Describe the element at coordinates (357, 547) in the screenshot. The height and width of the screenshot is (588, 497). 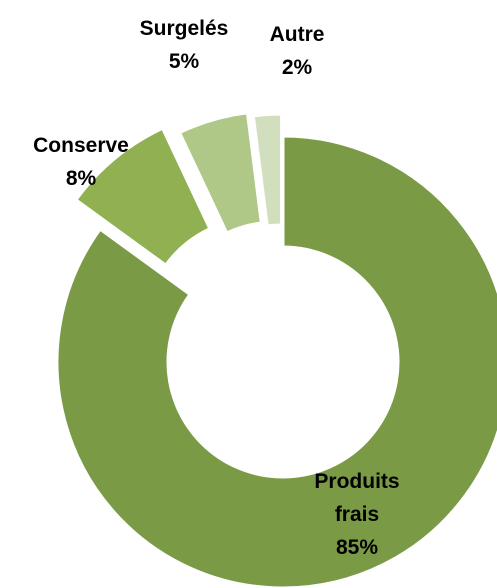
I see `slice-value-label: 85%` at that location.